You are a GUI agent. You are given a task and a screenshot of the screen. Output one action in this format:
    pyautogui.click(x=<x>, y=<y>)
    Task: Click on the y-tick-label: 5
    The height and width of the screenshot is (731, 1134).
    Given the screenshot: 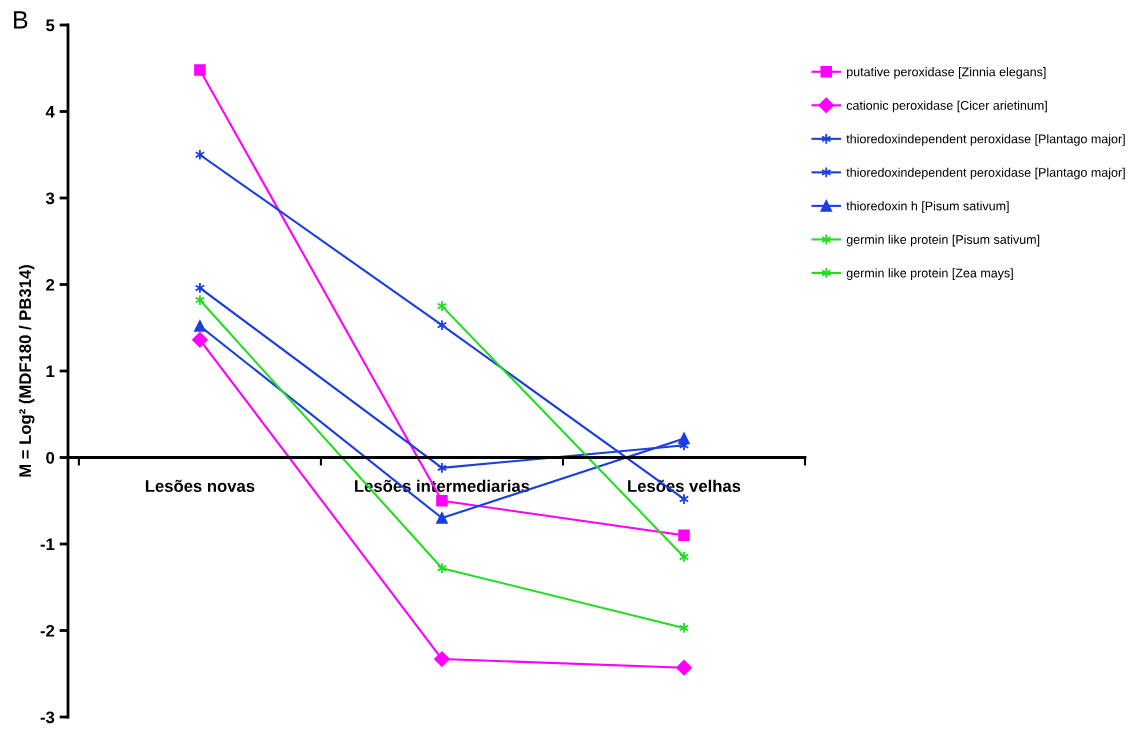 What is the action you would take?
    pyautogui.click(x=50, y=25)
    